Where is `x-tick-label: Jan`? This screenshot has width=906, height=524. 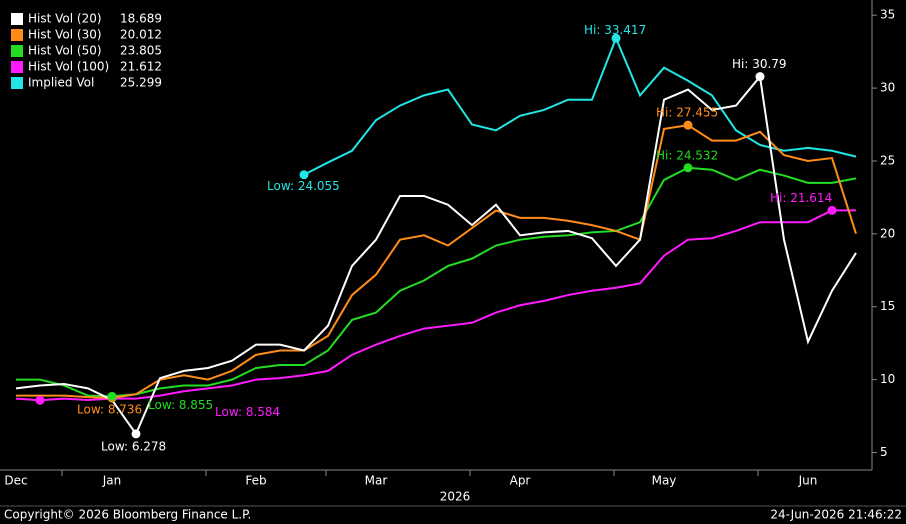 x-tick-label: Jan is located at coordinates (112, 481).